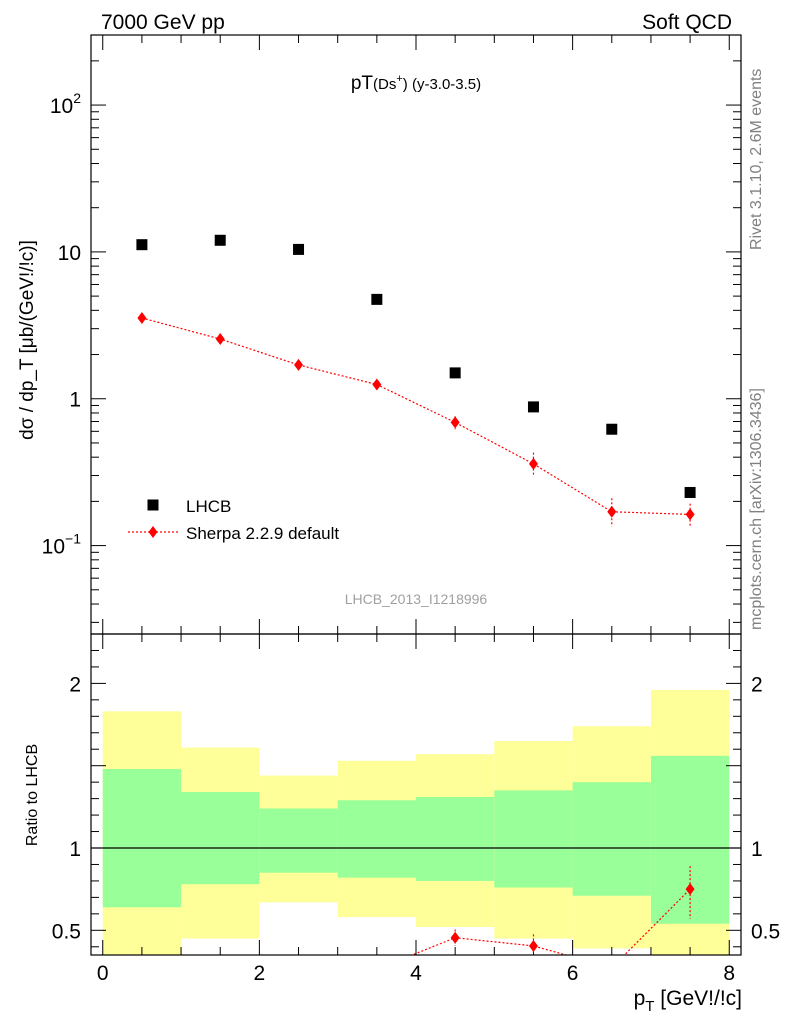 The image size is (786, 1024). What do you see at coordinates (75, 849) in the screenshot?
I see `ratio-y-tick-label: 1` at bounding box center [75, 849].